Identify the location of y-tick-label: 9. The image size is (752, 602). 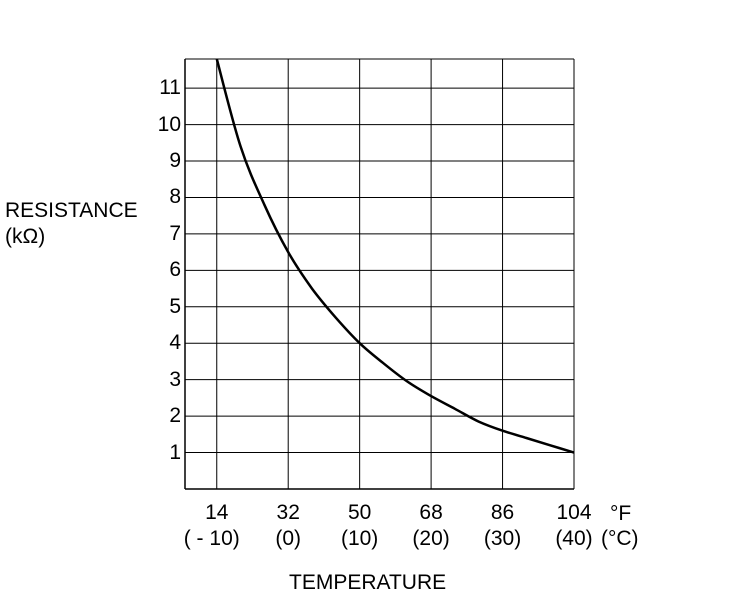
(175, 161).